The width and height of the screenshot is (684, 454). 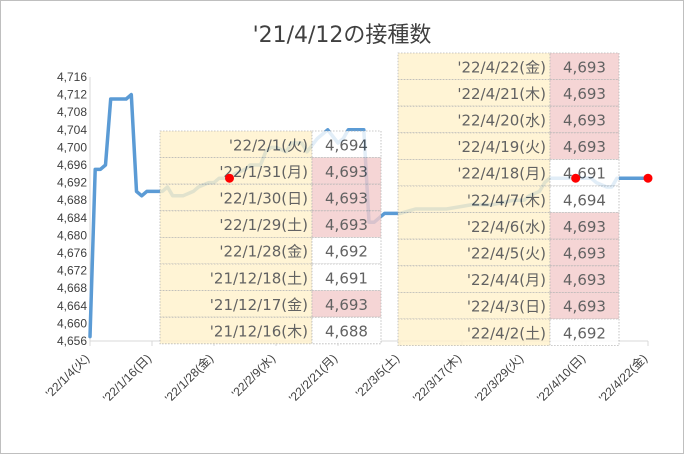 What do you see at coordinates (72, 218) in the screenshot?
I see `y-tick-label: 4,684` at bounding box center [72, 218].